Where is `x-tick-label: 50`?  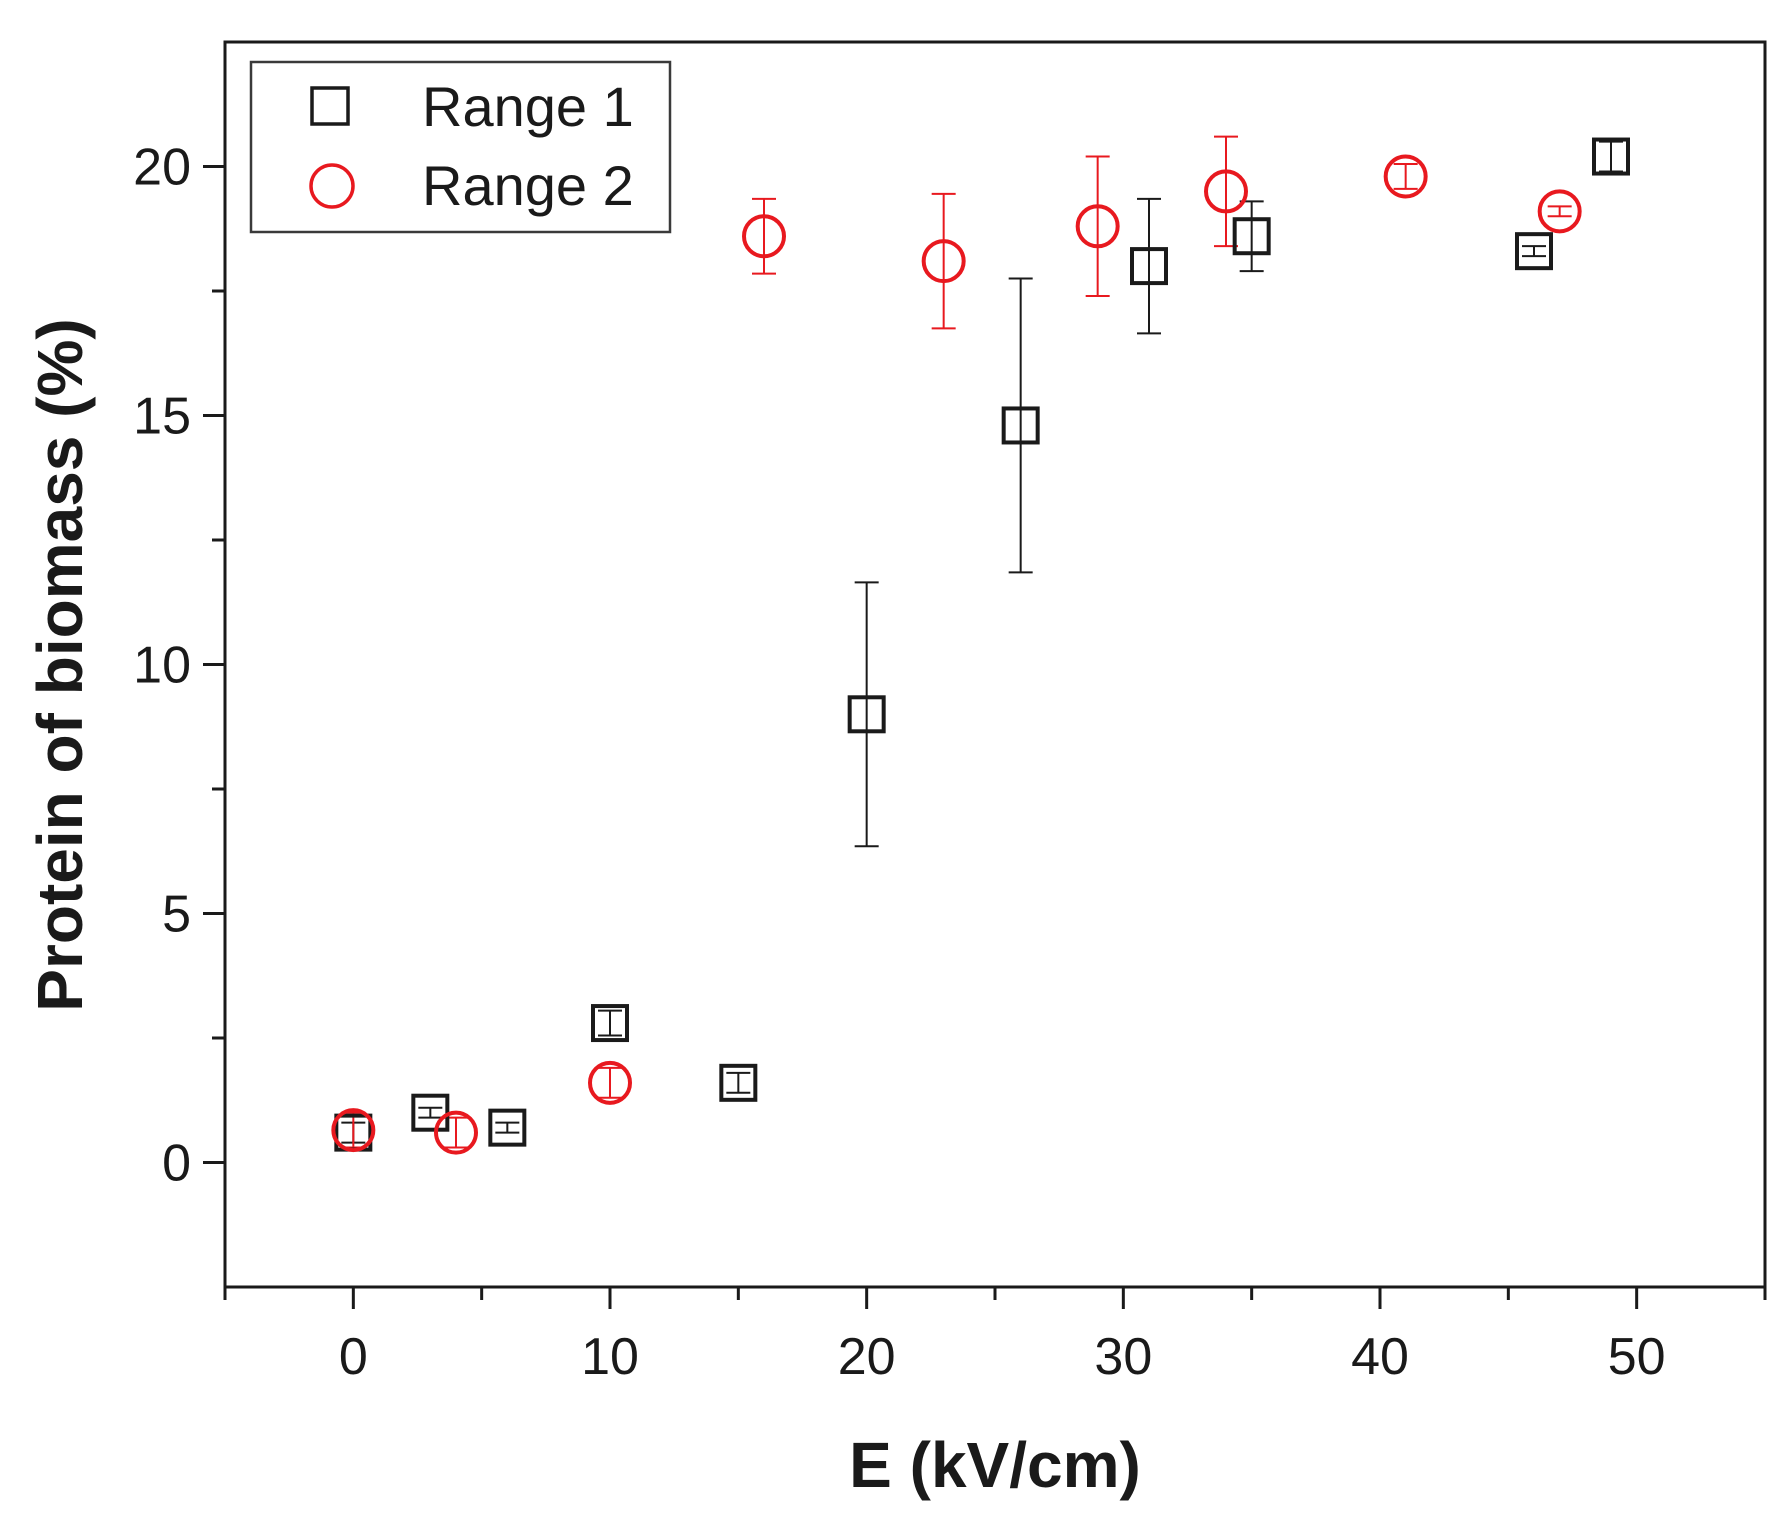
x-tick-label: 50 is located at coordinates (1637, 1357).